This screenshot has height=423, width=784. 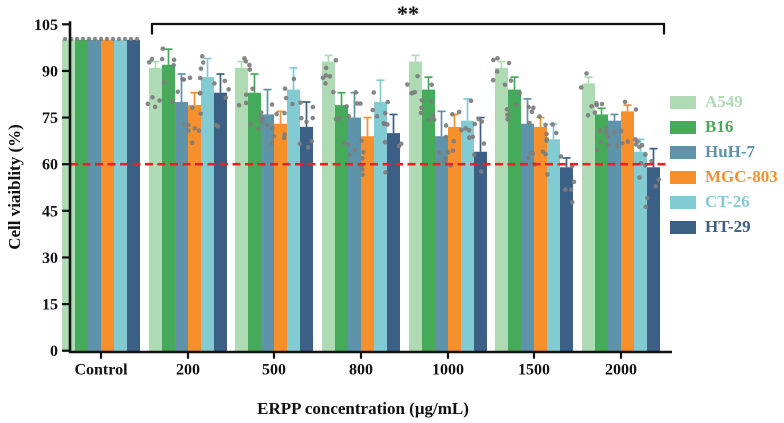 I want to click on bar-b16-2000, so click(x=601, y=233).